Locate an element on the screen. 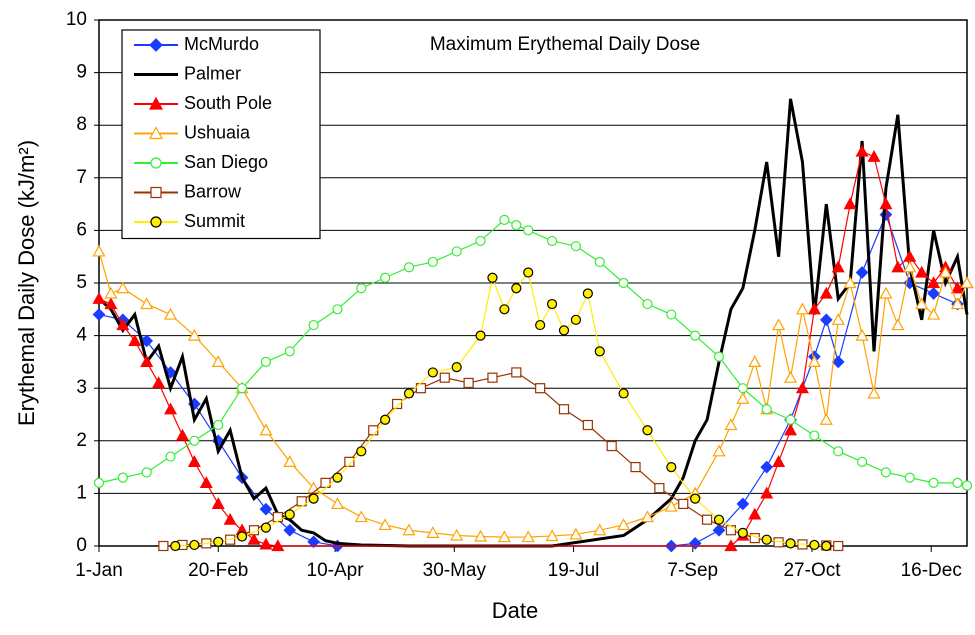 This screenshot has height=635, width=975. x-axis-label: Date is located at coordinates (515, 610).